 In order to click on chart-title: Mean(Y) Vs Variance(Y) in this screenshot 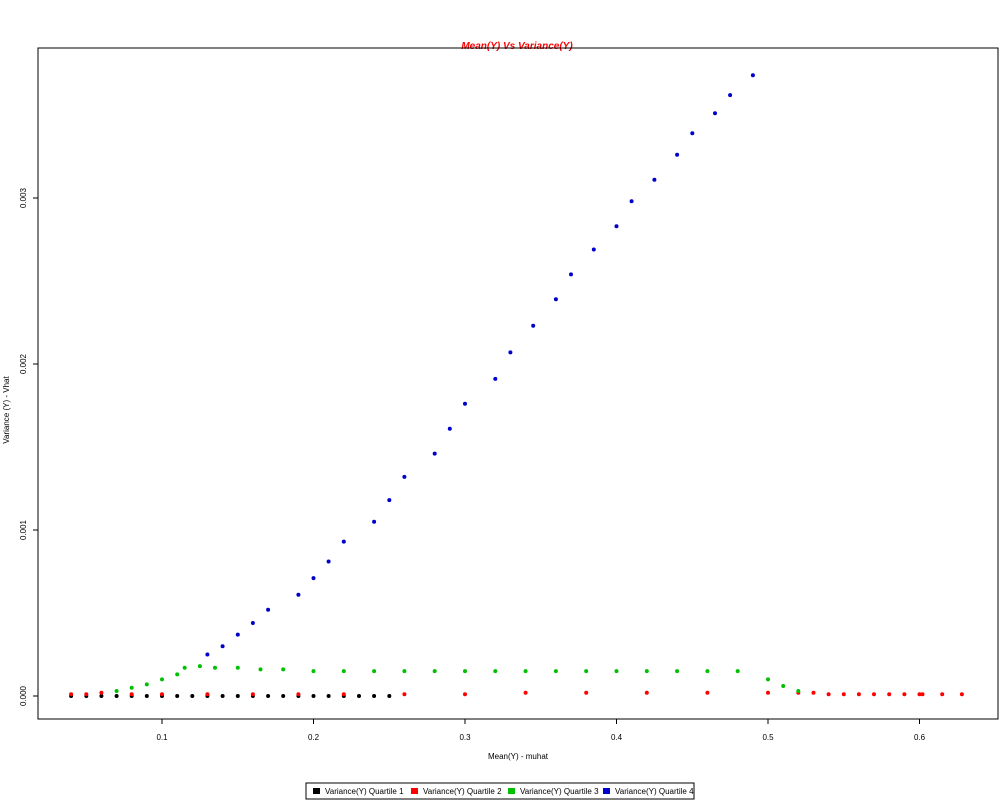, I will do `click(517, 46)`.